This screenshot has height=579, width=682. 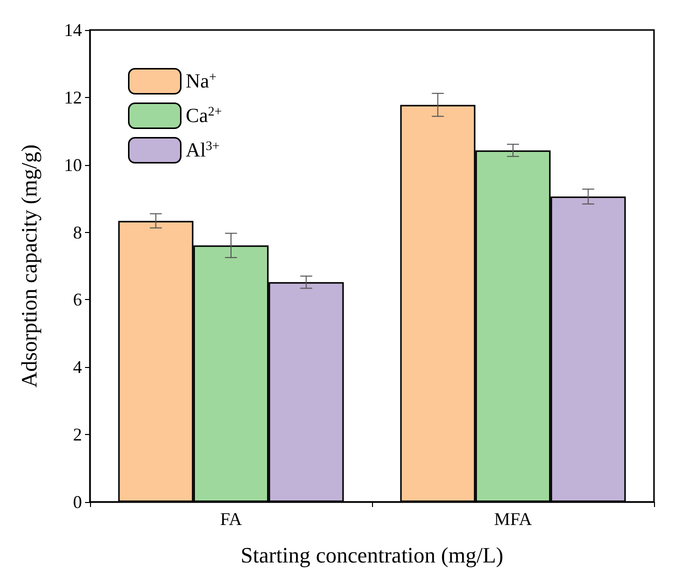 I want to click on y-axis-title: Adsorption capacity (mg/g), so click(x=29, y=266).